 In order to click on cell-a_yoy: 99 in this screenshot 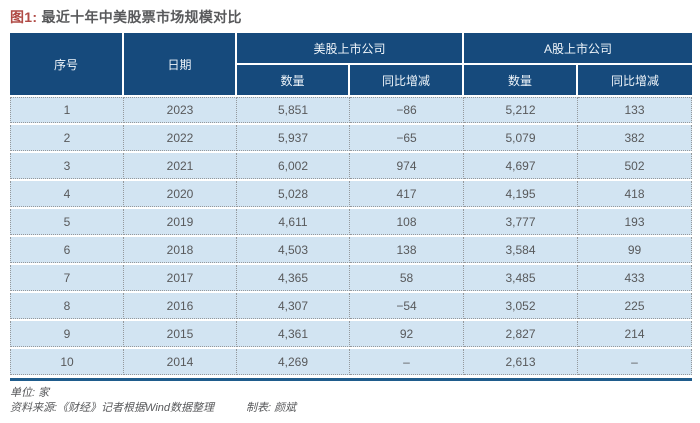, I will do `click(635, 250)`.